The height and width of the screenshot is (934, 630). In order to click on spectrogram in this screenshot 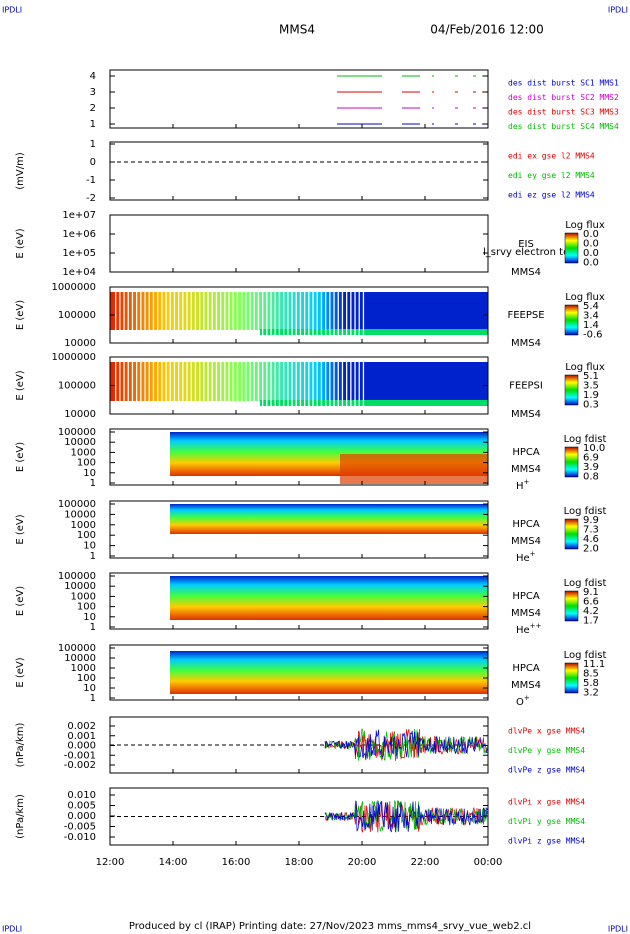, I will do `click(329, 598)`.